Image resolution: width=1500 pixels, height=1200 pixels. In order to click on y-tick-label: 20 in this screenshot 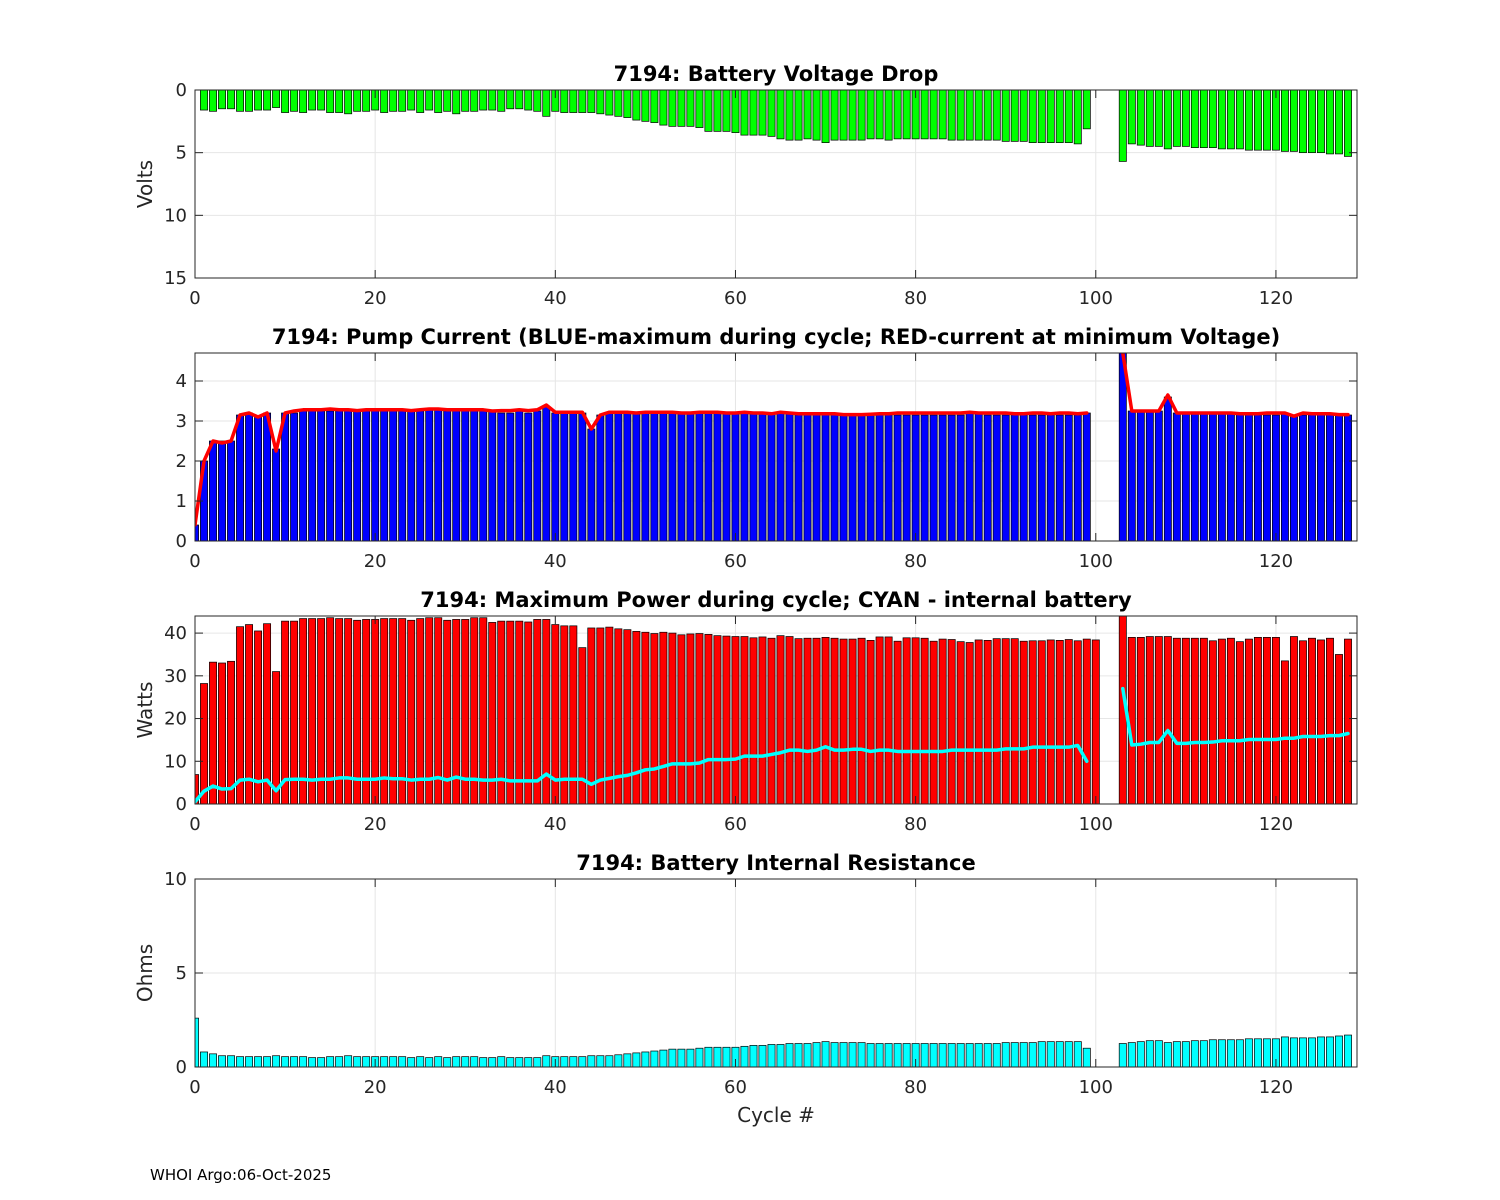, I will do `click(175, 719)`.